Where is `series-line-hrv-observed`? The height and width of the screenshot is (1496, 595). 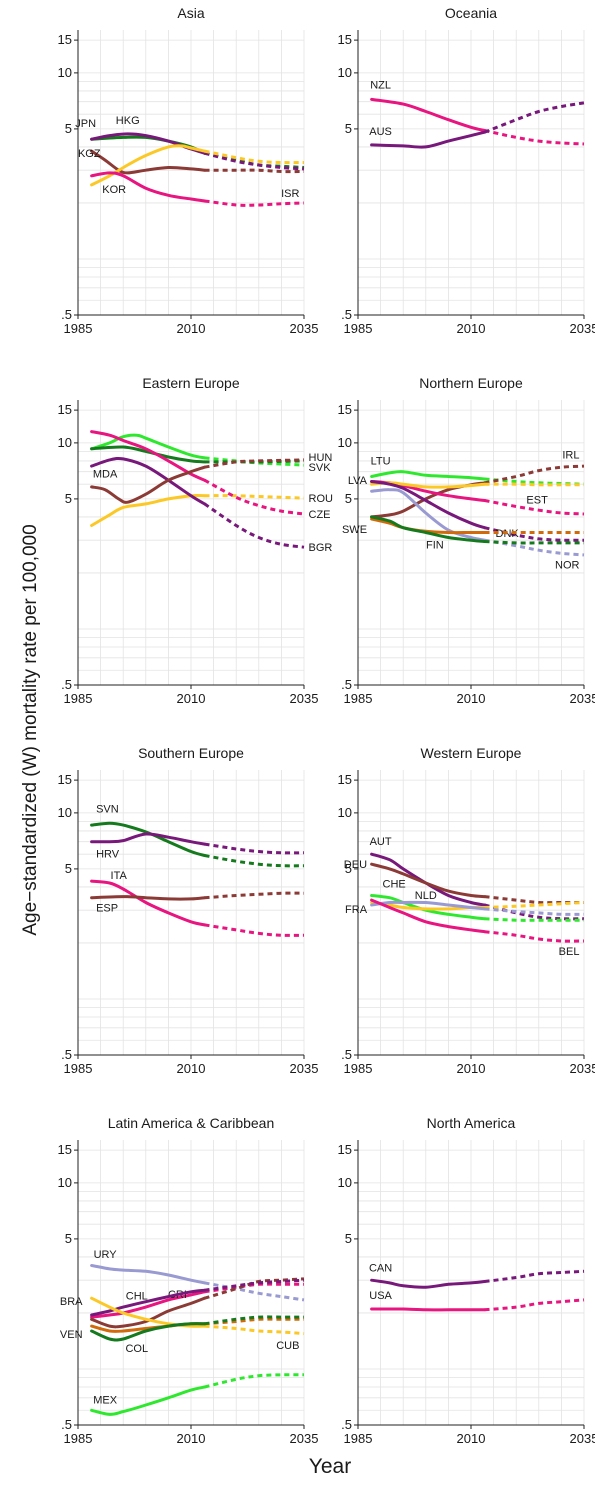
series-line-hrv-observed is located at coordinates (148, 839).